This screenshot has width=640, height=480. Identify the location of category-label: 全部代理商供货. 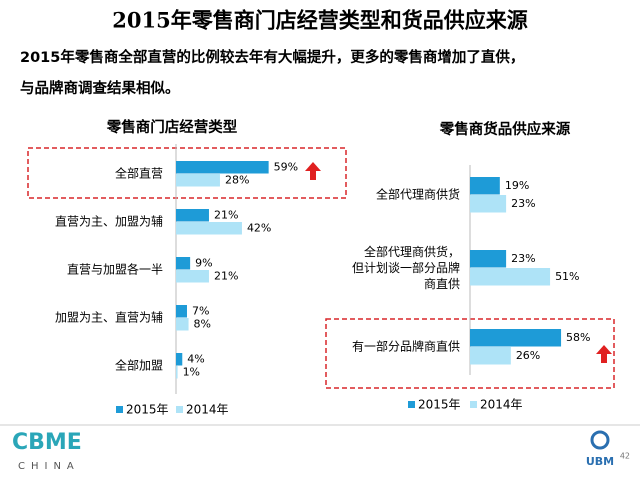
(418, 194).